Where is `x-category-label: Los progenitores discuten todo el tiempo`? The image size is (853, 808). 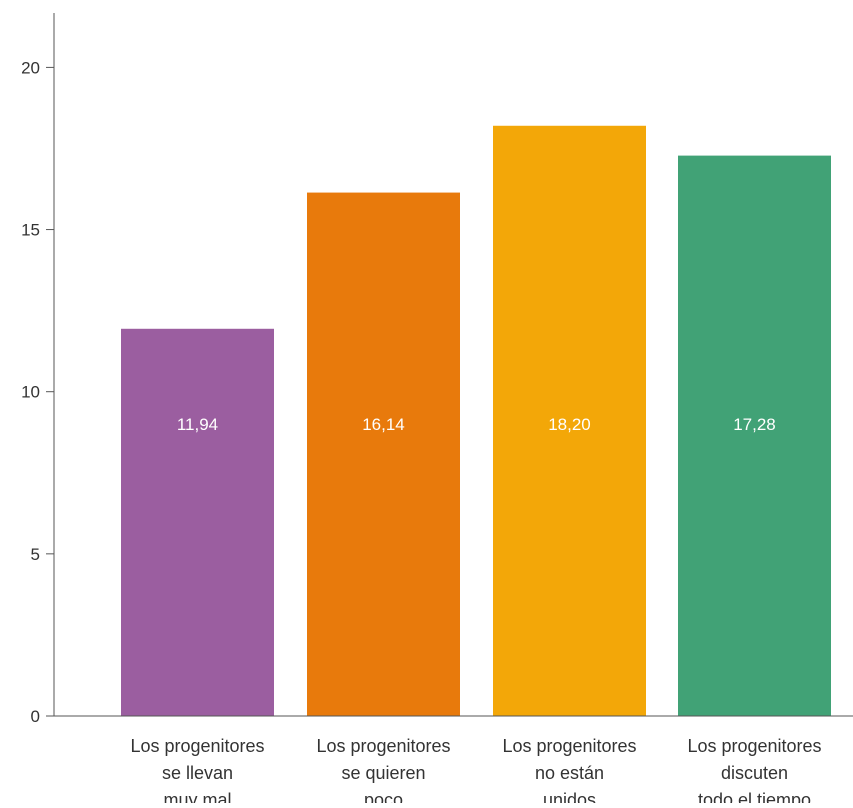
x-category-label: Los progenitores discuten todo el tiempo is located at coordinates (754, 769).